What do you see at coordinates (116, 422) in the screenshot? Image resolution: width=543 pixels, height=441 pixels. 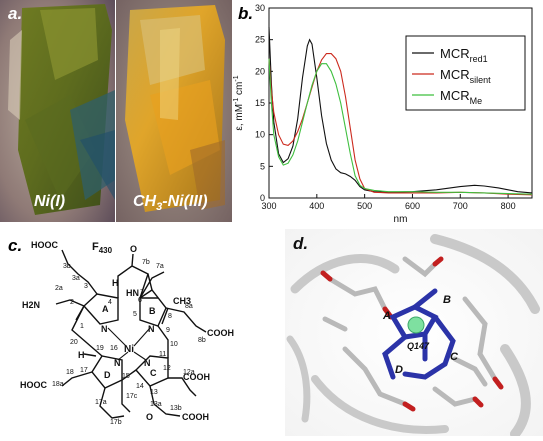 I see `position-number: 17b` at bounding box center [116, 422].